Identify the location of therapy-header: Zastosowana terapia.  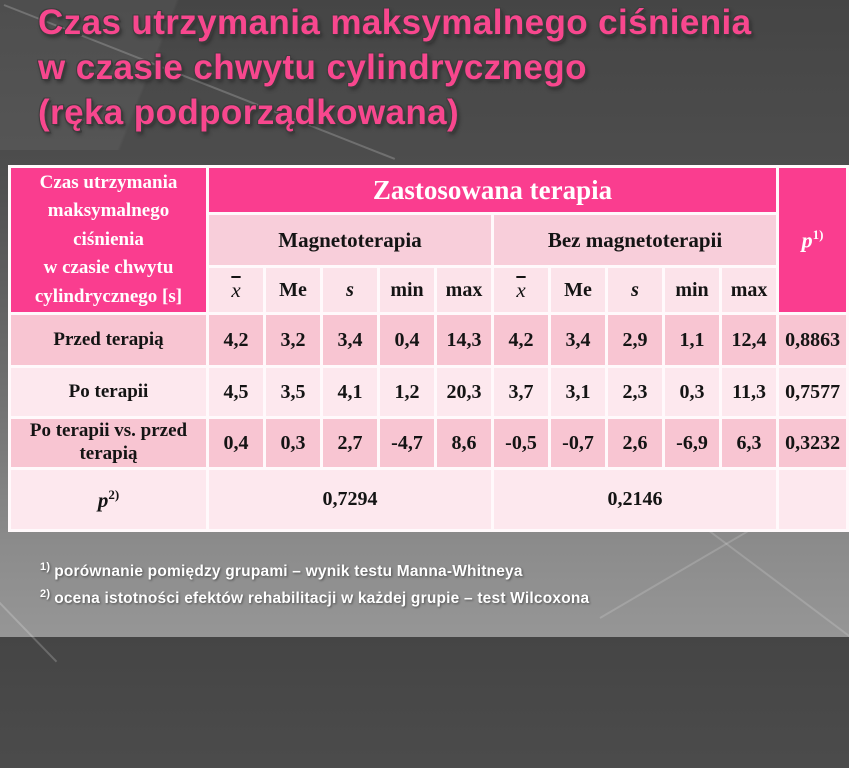
(492, 190).